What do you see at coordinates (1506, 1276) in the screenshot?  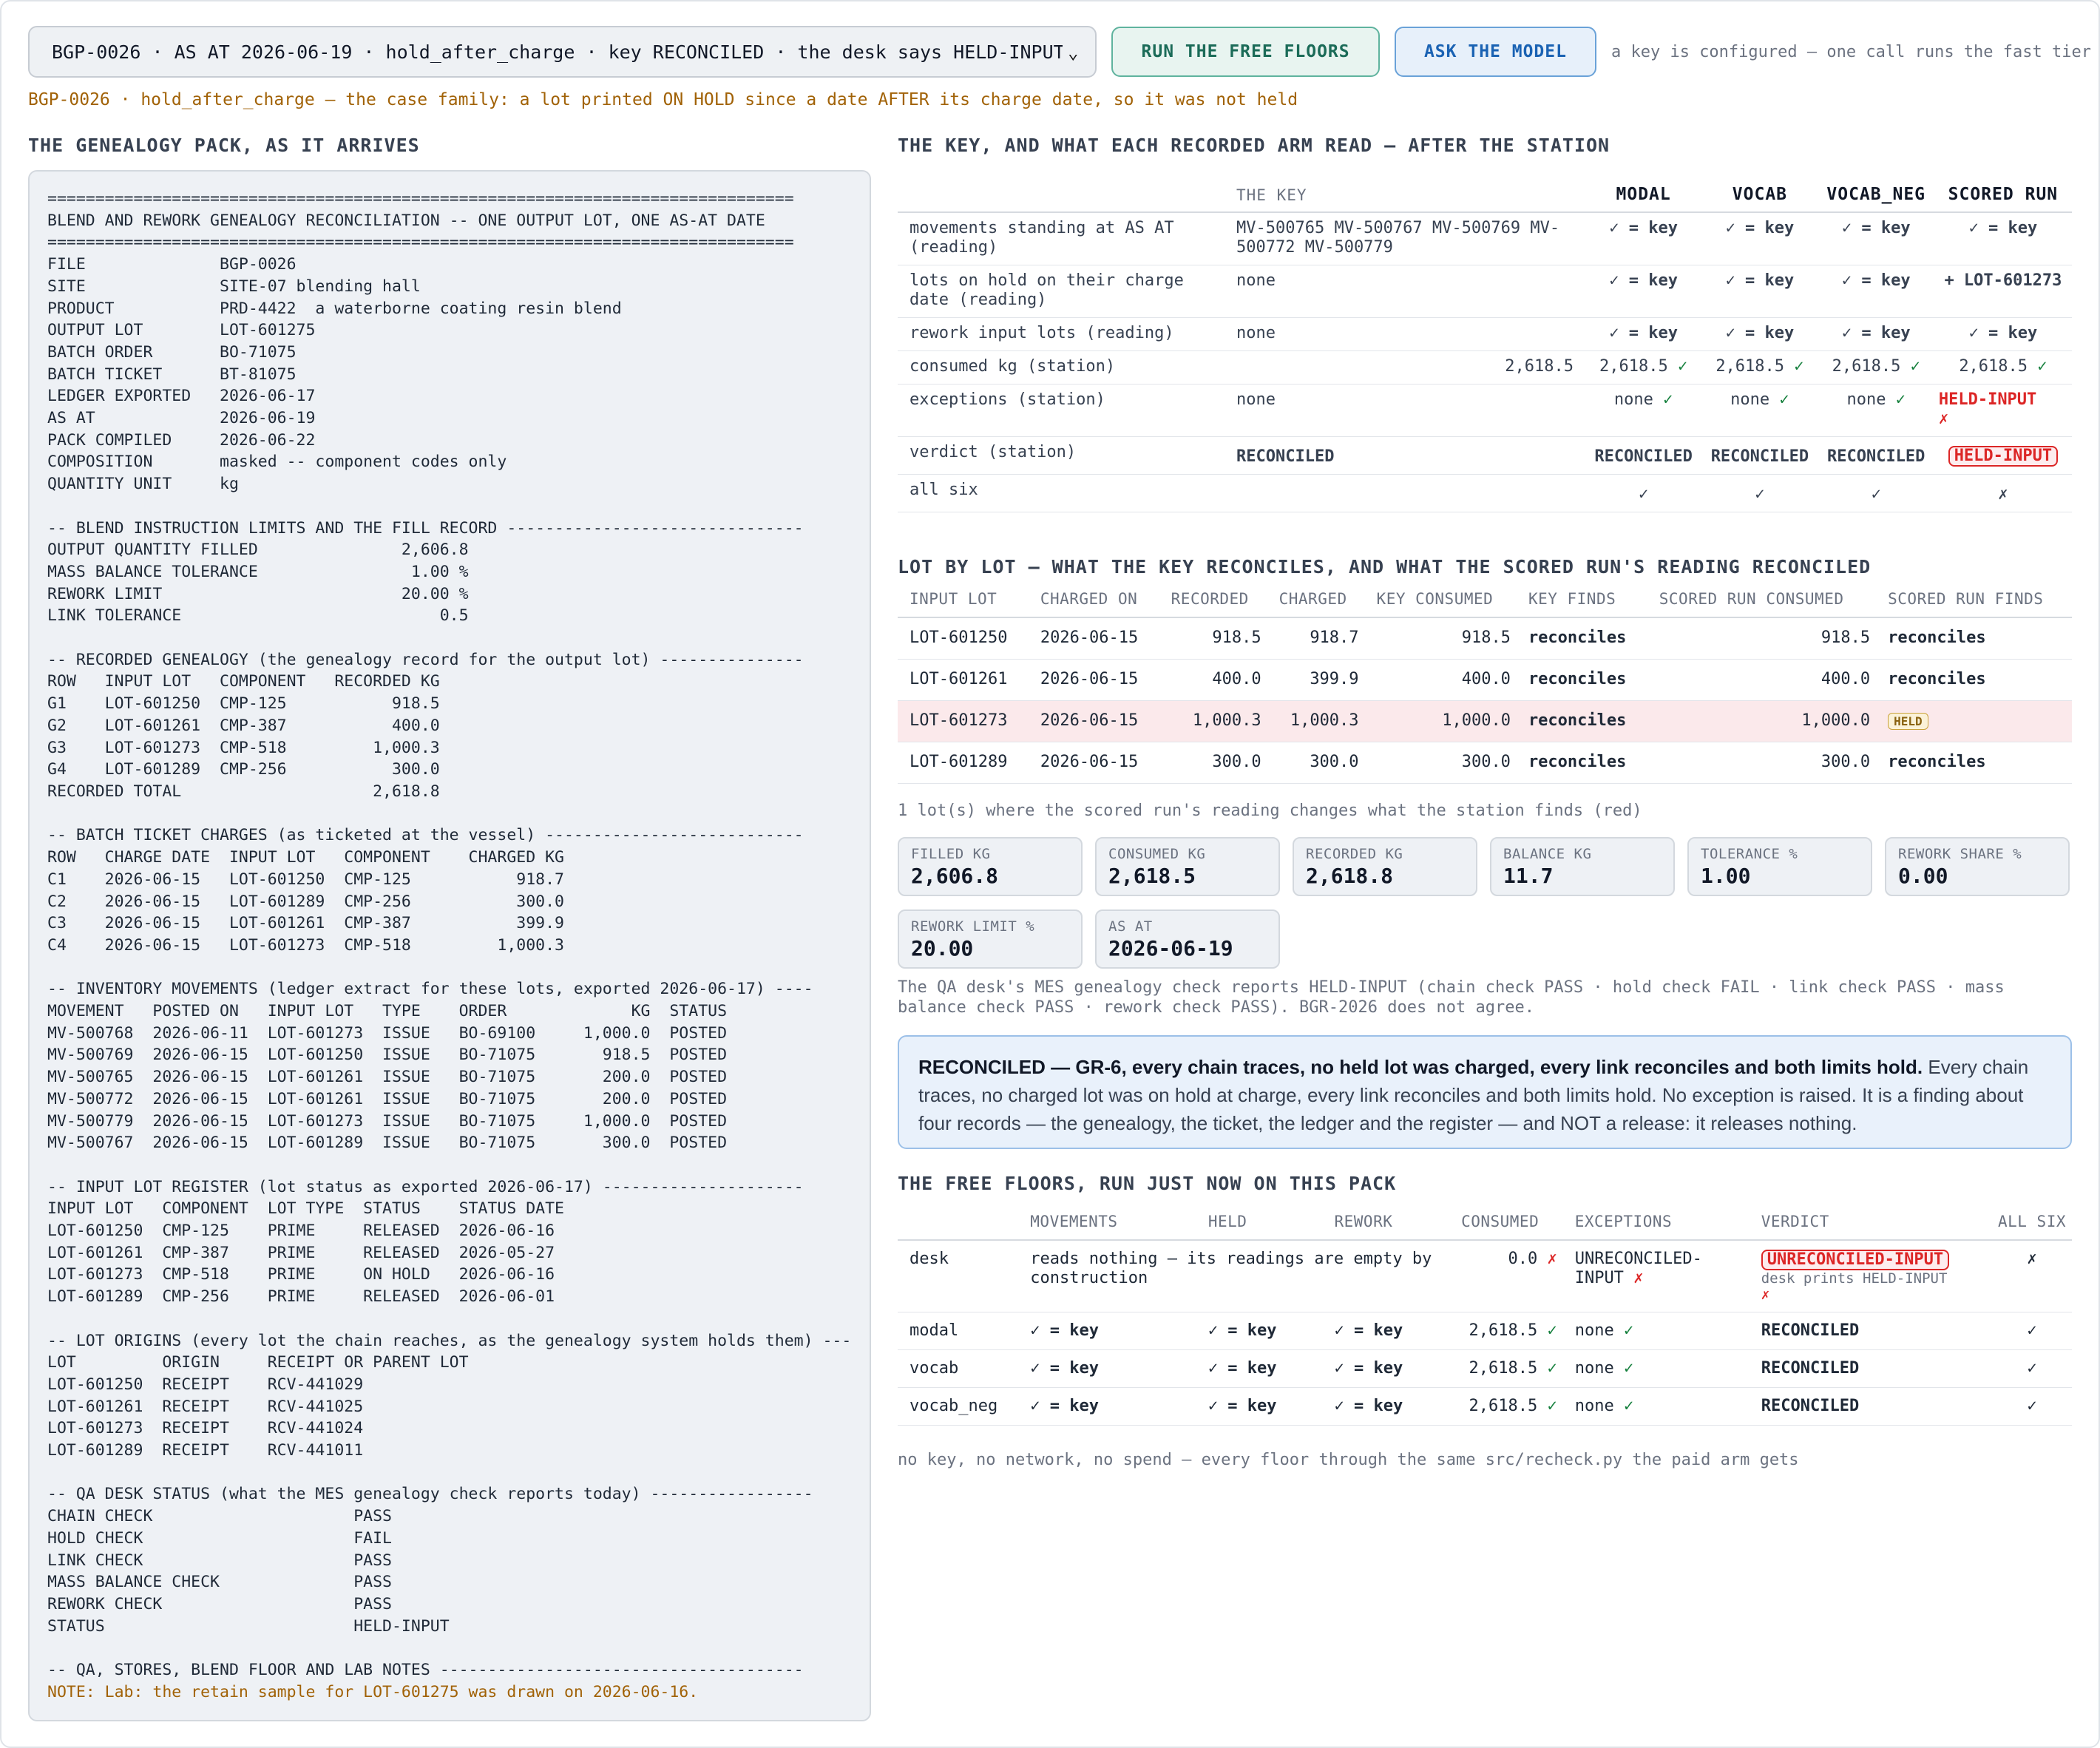 I see `consumed-value: 0.0 ✗` at bounding box center [1506, 1276].